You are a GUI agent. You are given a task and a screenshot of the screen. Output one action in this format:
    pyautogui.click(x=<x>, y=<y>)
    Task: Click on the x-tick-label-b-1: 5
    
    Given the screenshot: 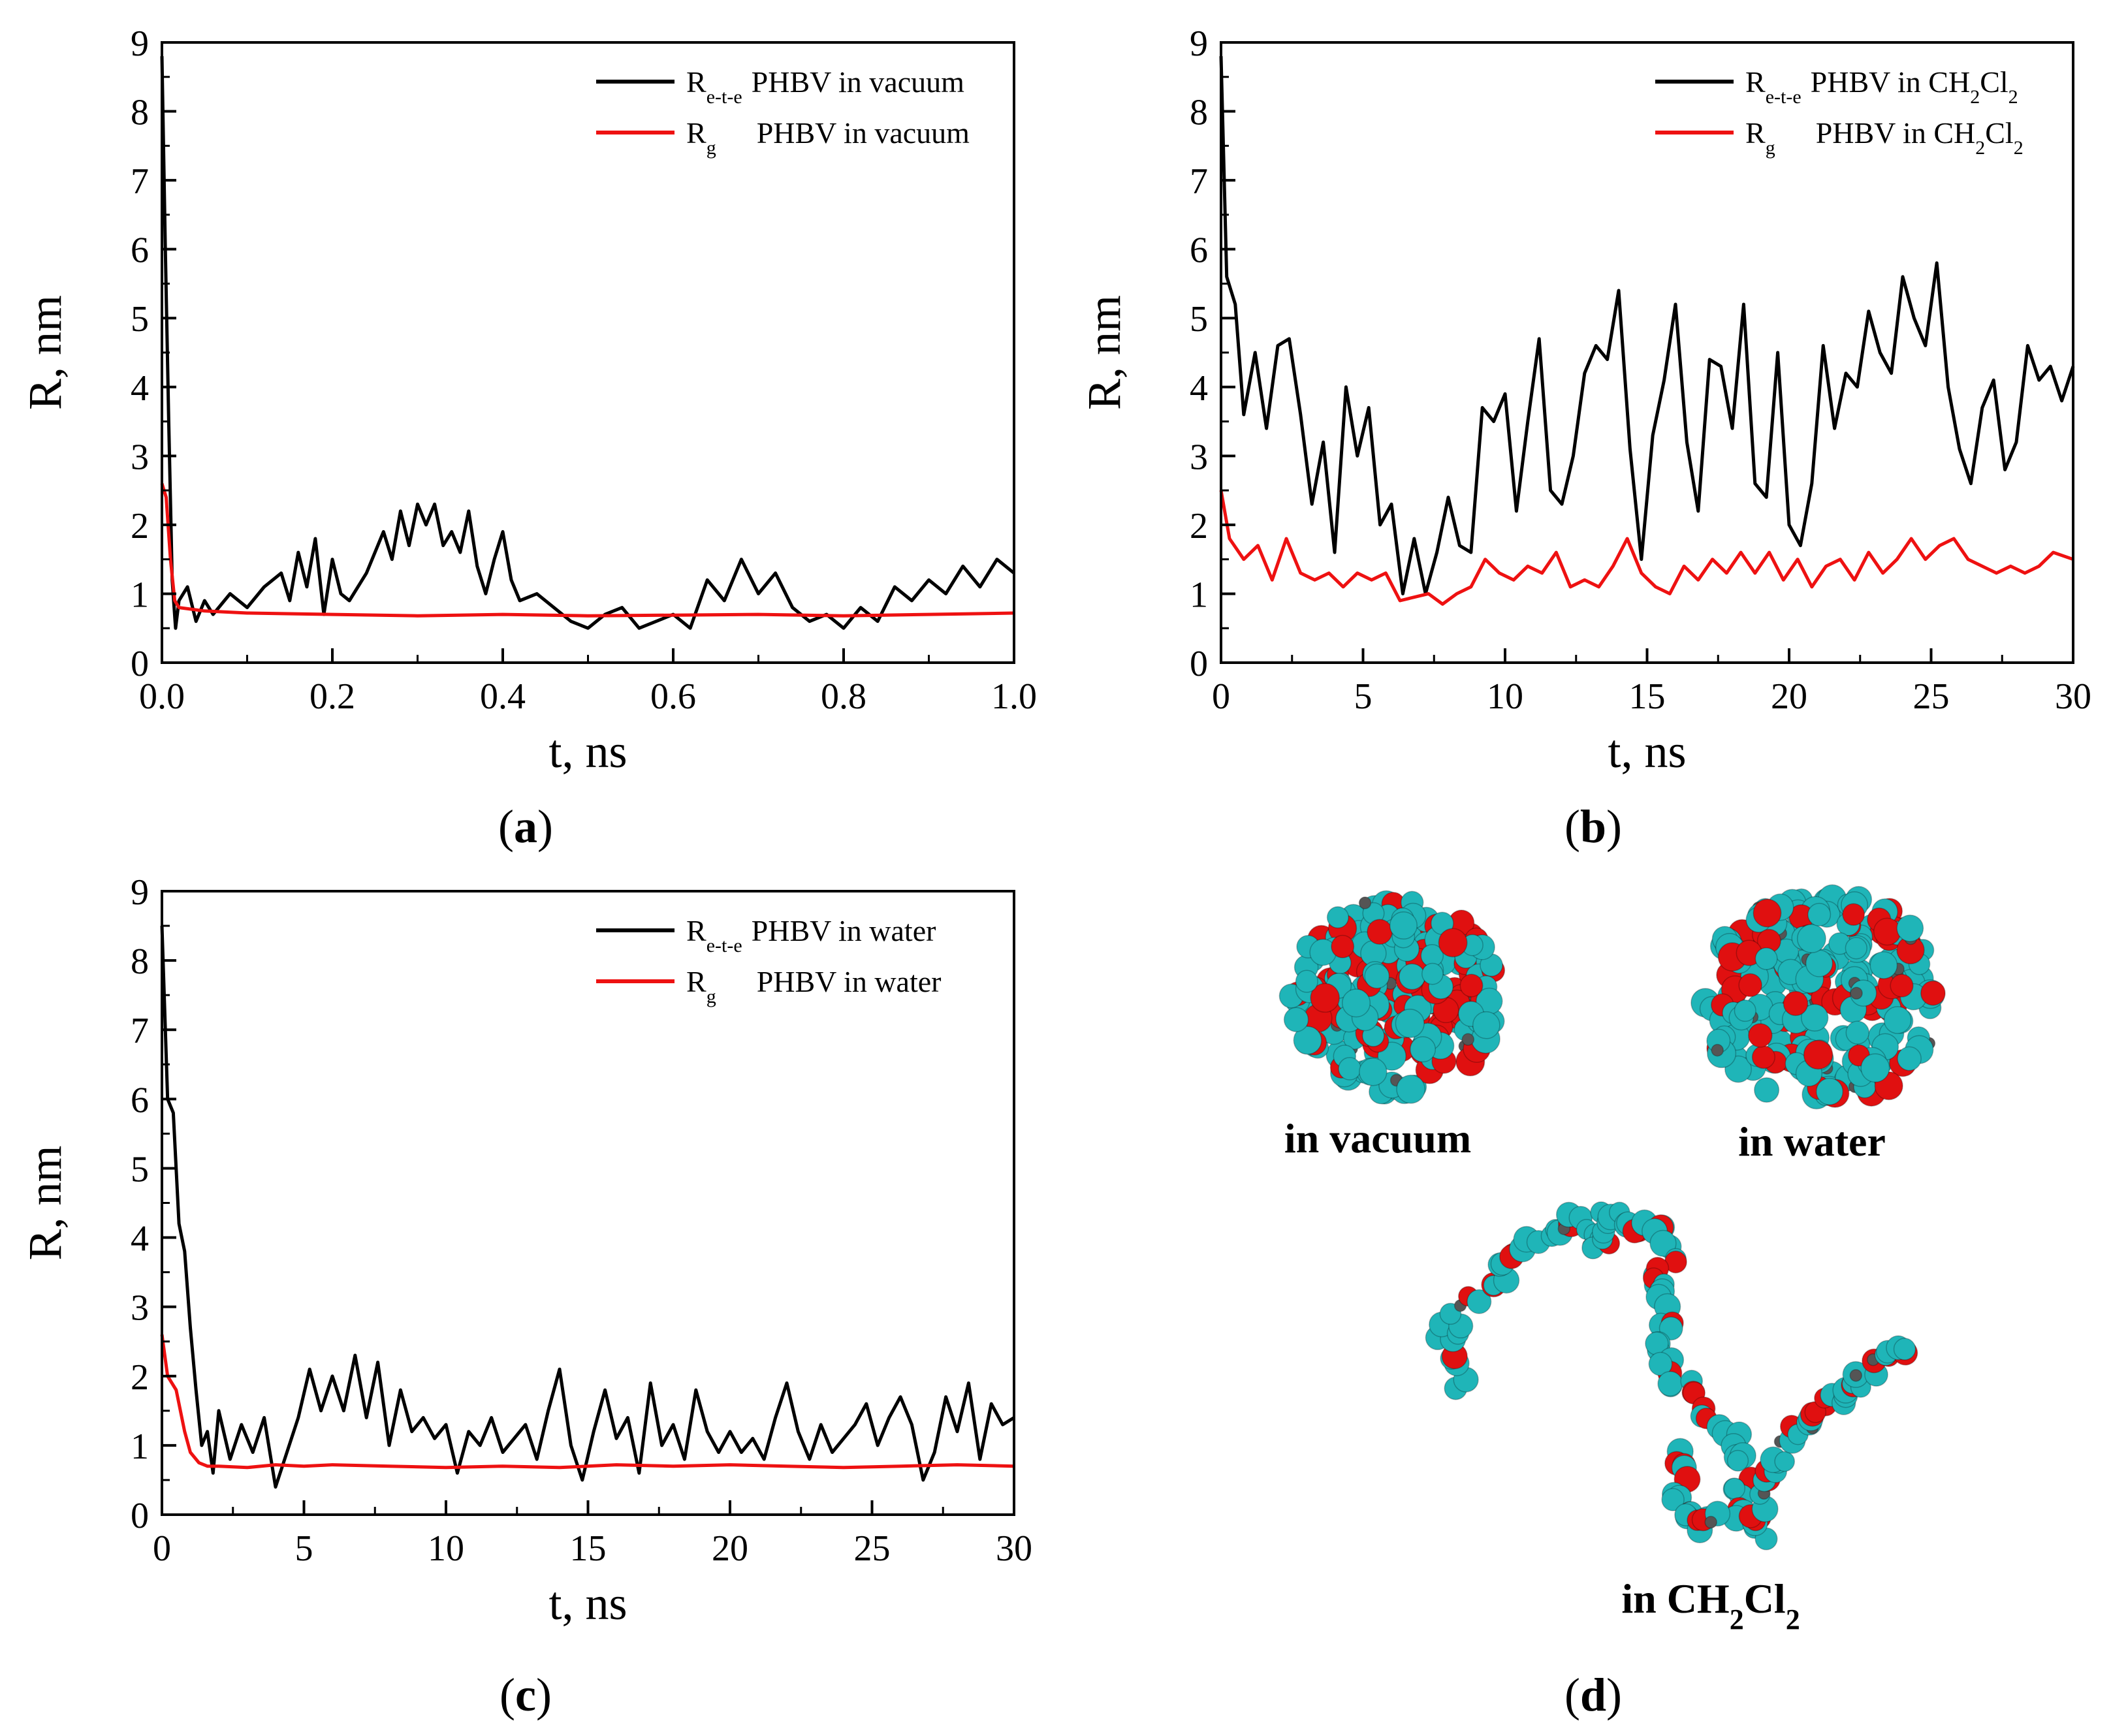 What is the action you would take?
    pyautogui.click(x=1363, y=696)
    